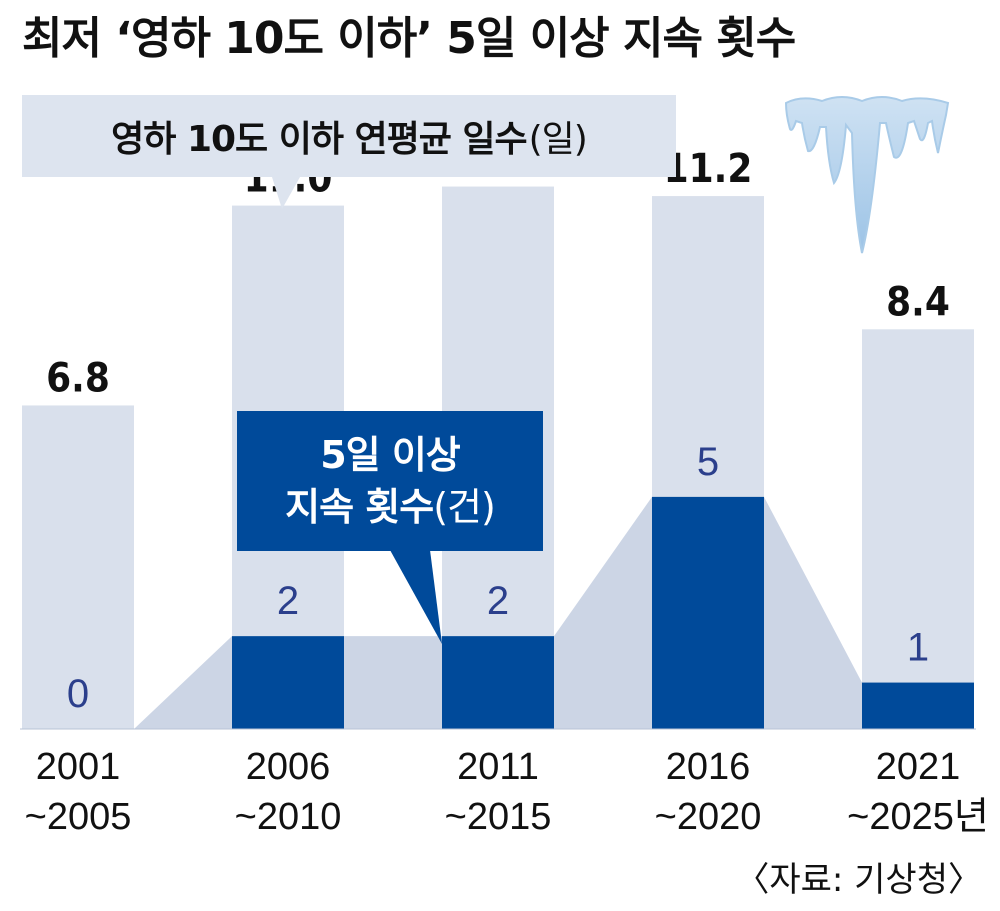 The width and height of the screenshot is (1000, 911). I want to click on legend-count-callout: 5일 이상 지속 횟수(건), so click(390, 481).